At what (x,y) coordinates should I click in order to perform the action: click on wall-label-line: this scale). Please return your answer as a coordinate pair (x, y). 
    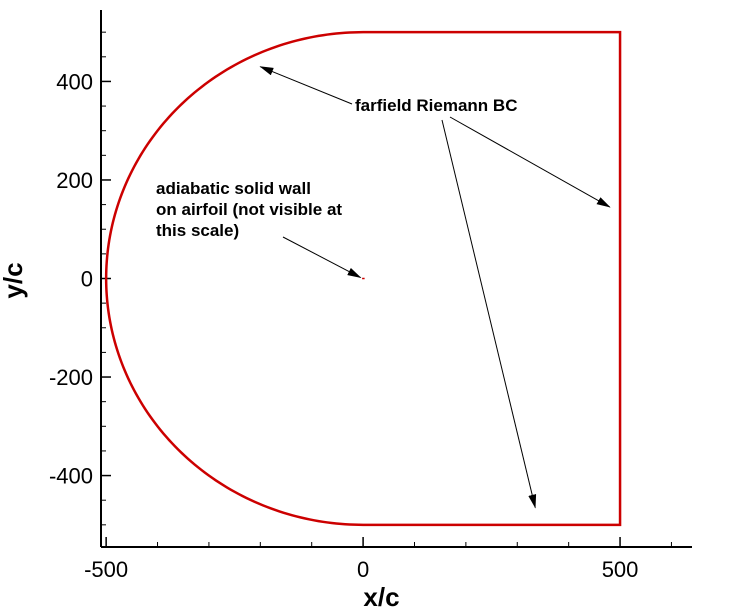
    Looking at the image, I should click on (197, 230).